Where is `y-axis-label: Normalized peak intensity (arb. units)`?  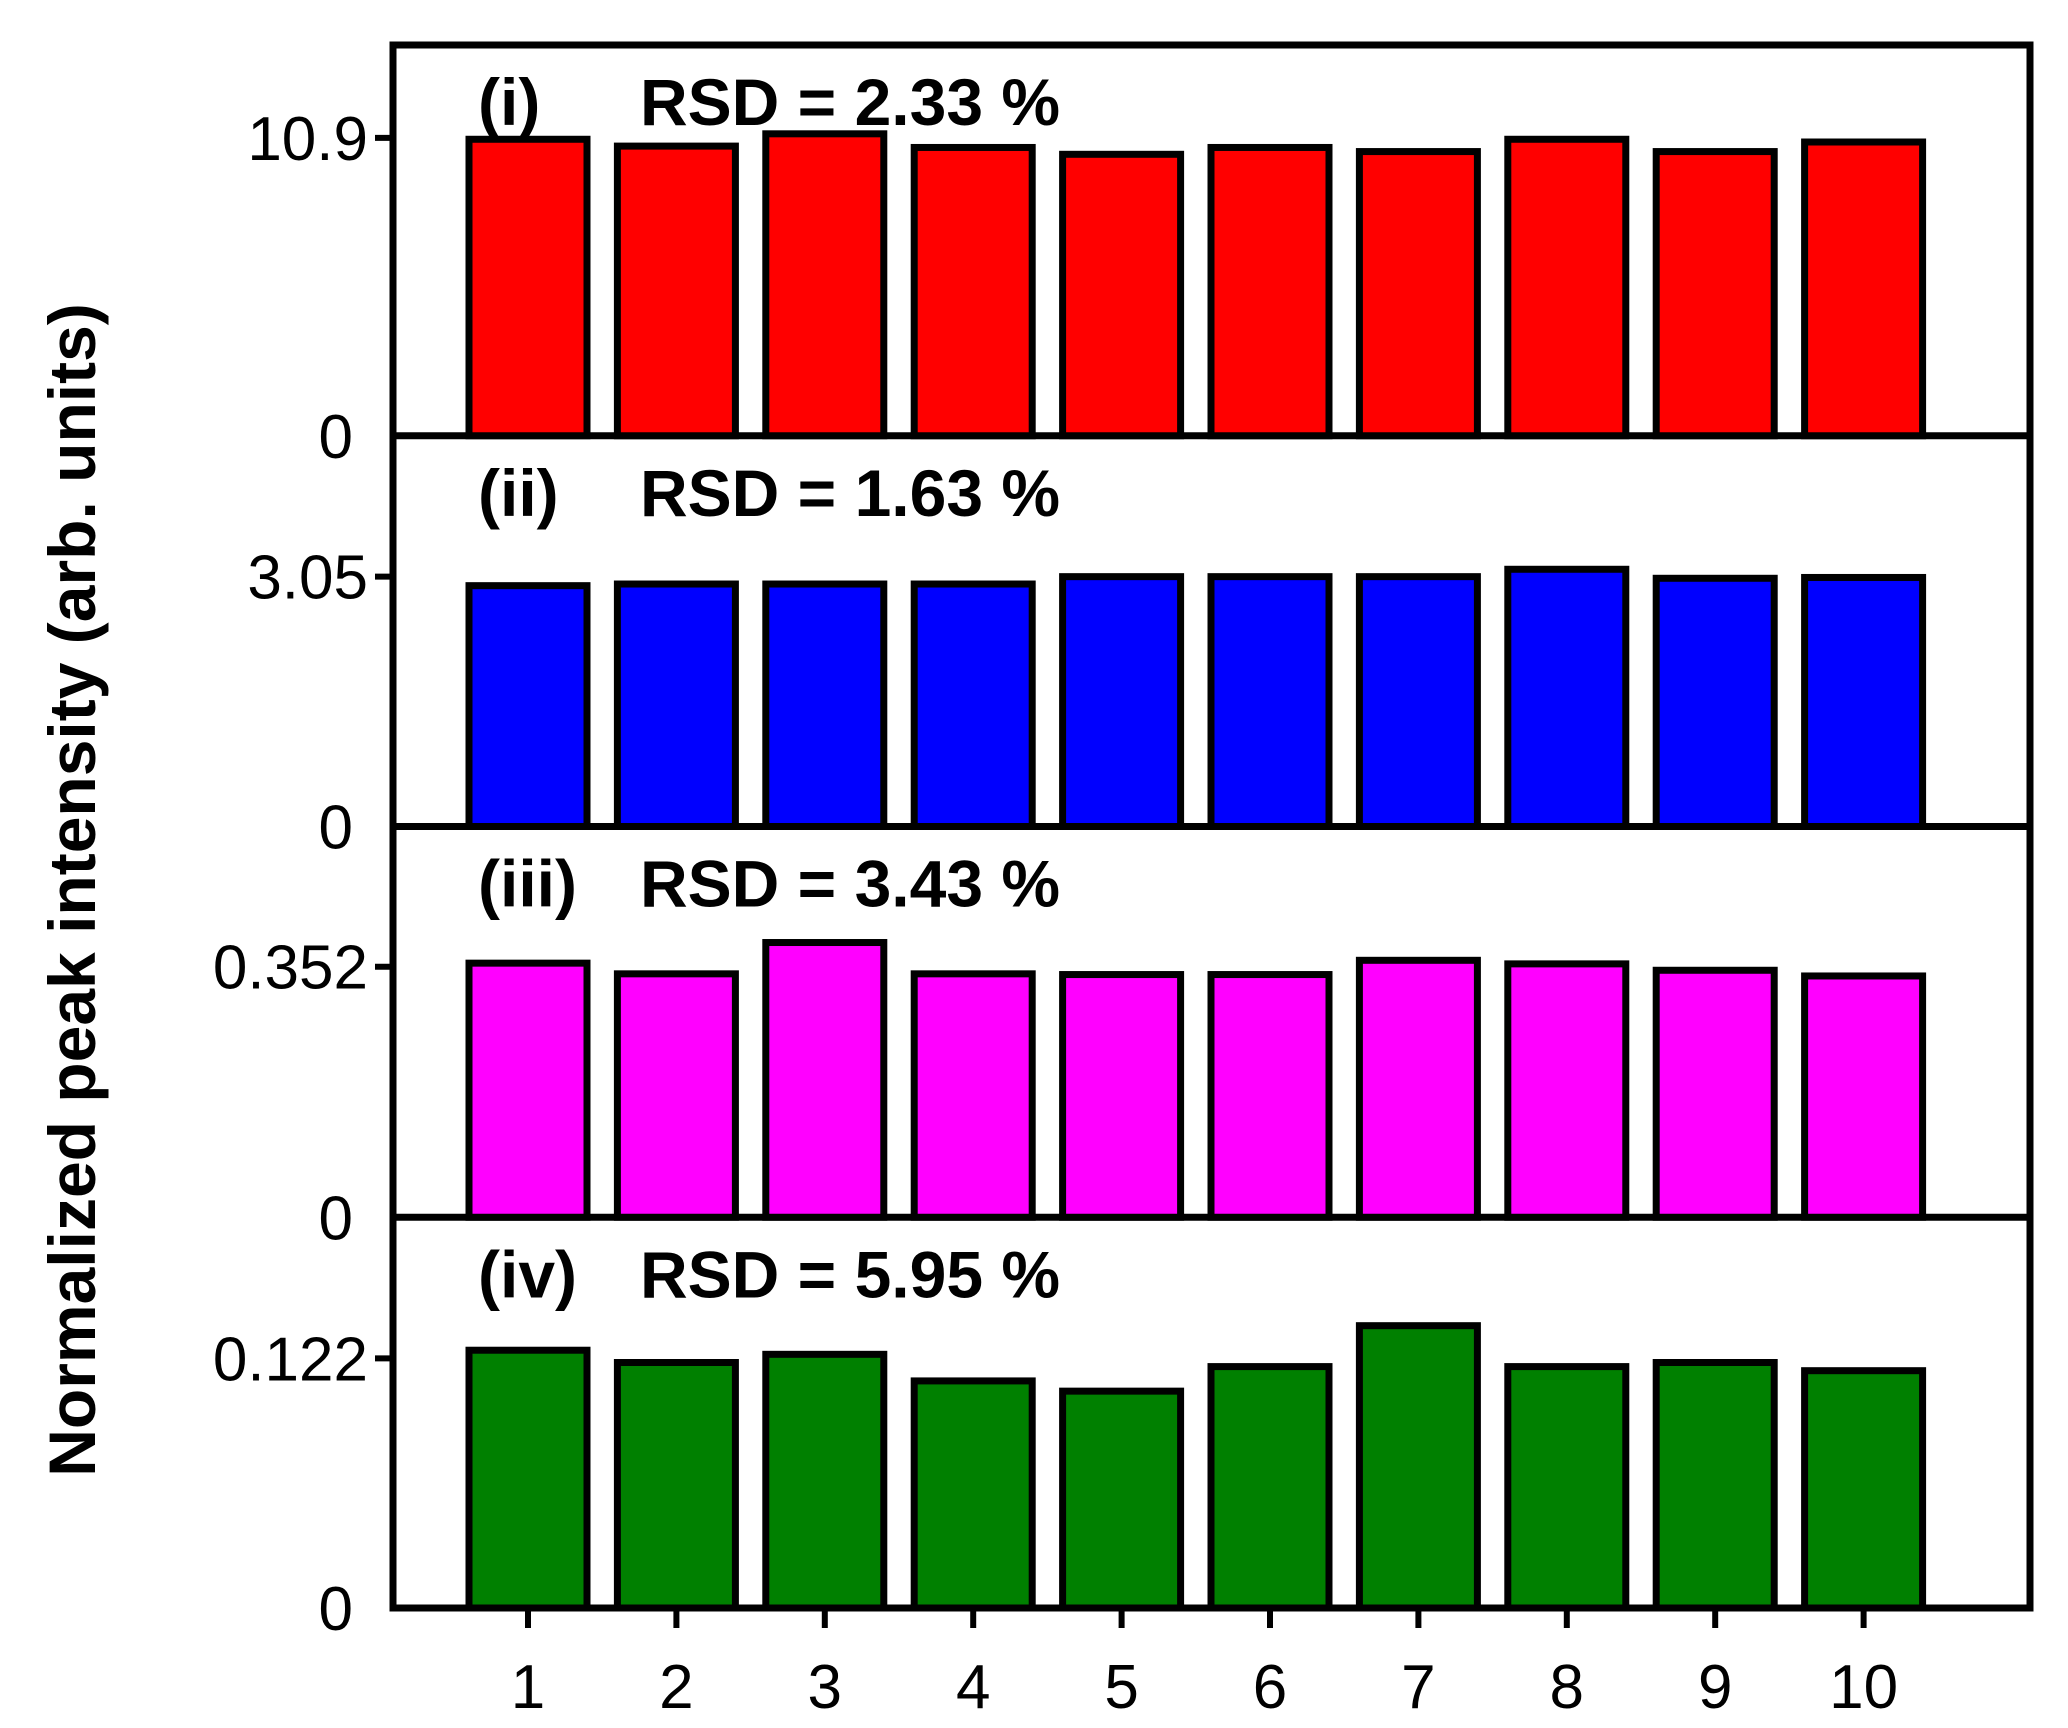
y-axis-label: Normalized peak intensity (arb. units) is located at coordinates (72, 890).